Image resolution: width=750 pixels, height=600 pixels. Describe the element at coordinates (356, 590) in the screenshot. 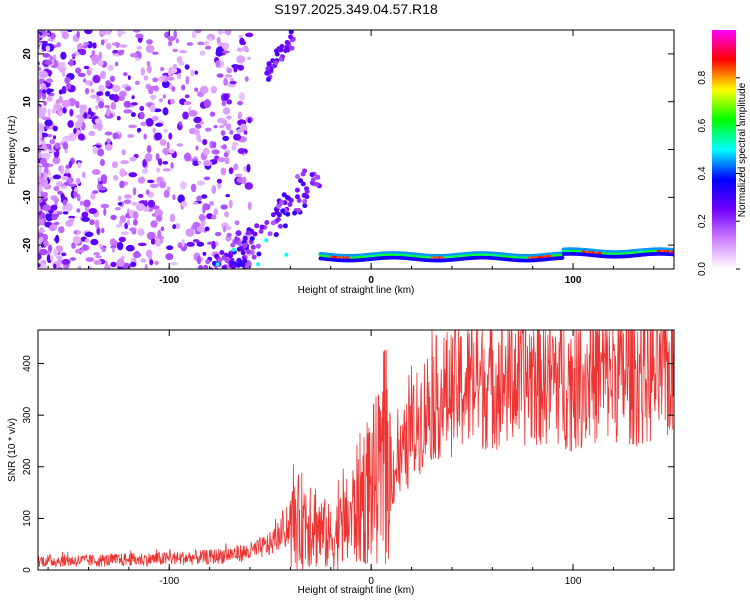

I see `snr-x-axis-label: Height of straight line (km)` at that location.